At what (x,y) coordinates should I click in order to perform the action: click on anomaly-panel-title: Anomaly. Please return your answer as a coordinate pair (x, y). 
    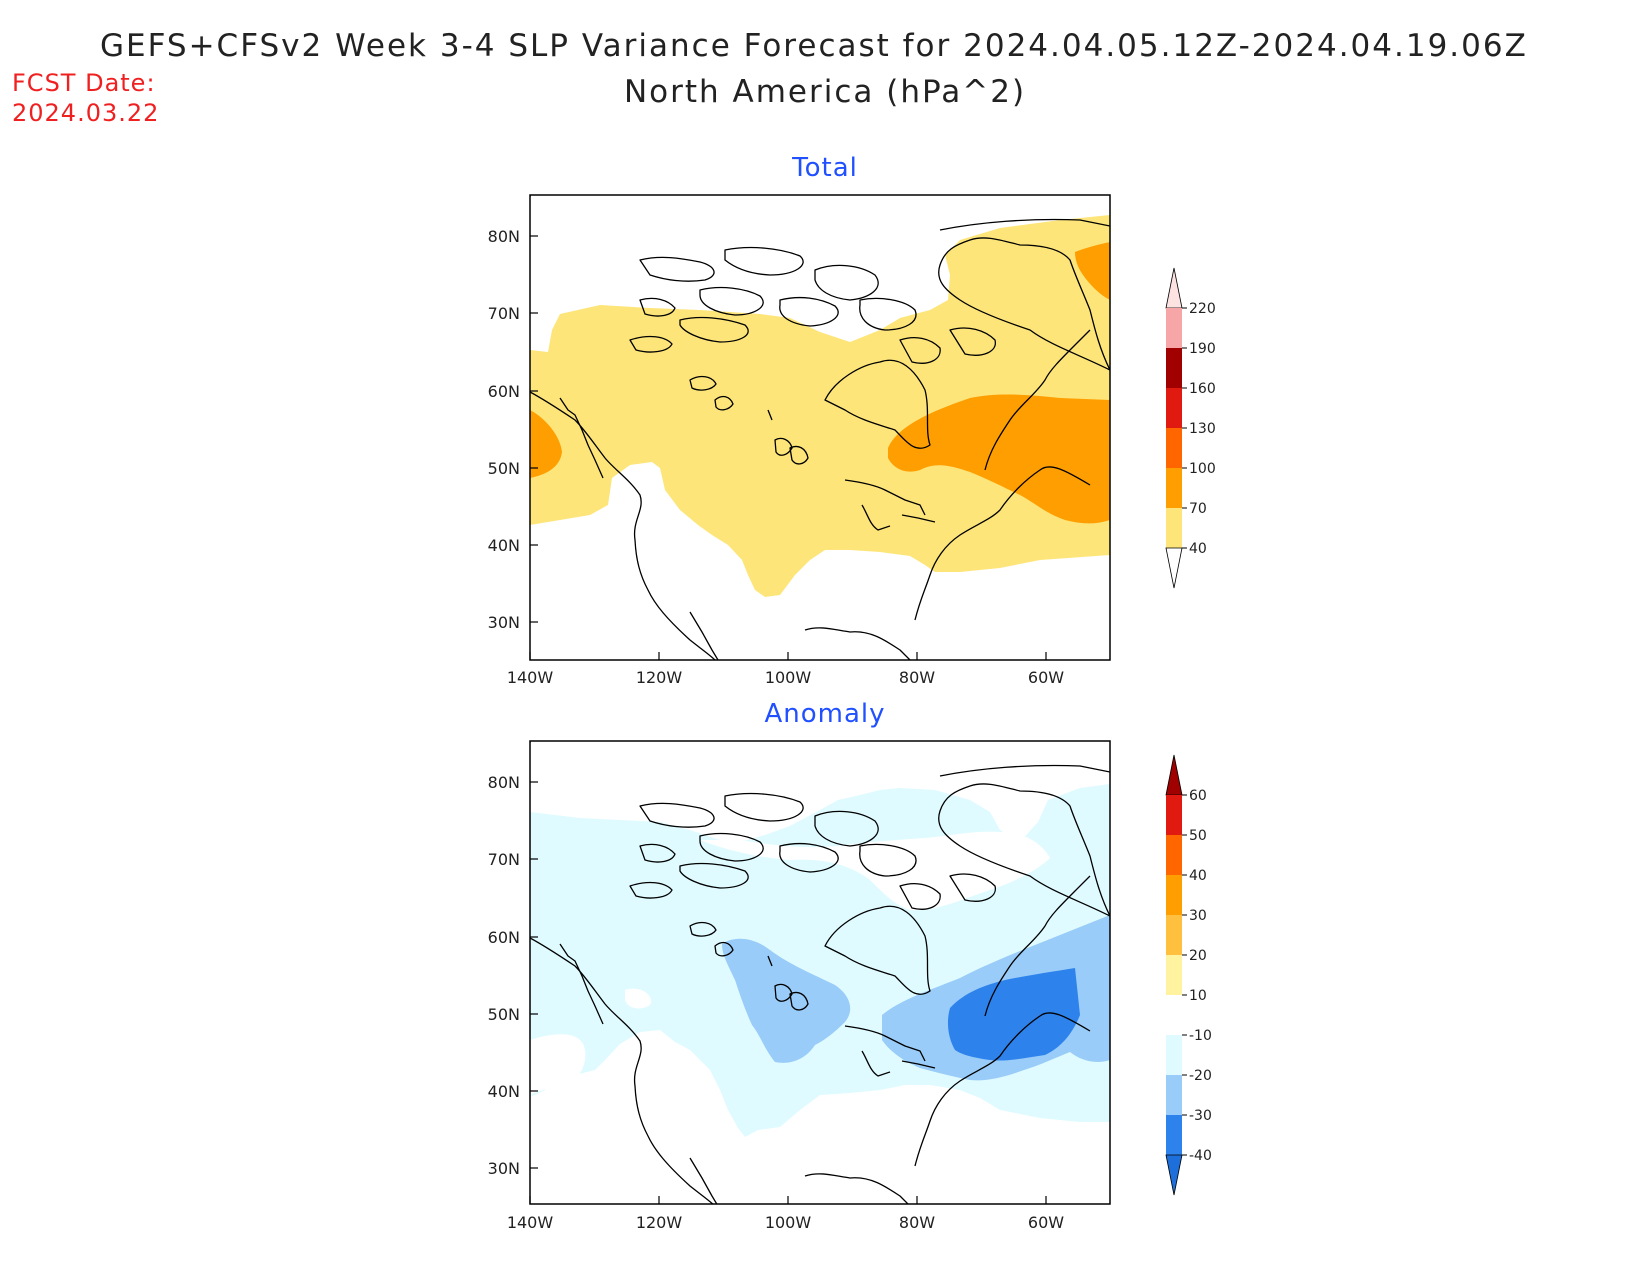
    Looking at the image, I should click on (825, 714).